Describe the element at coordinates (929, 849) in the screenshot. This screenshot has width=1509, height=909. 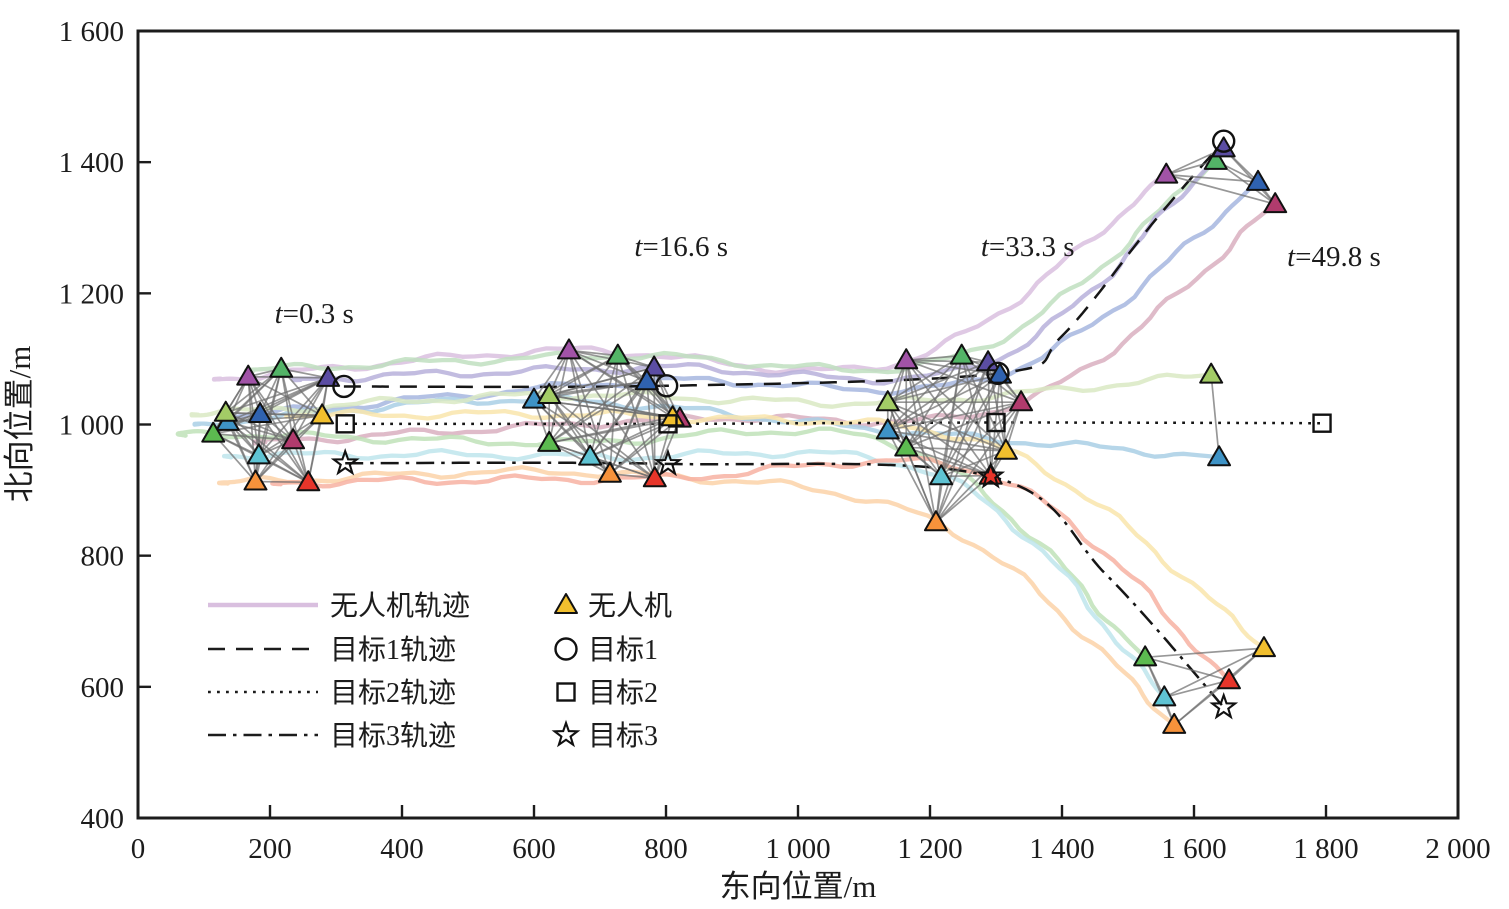
I see `x-tick-label: 1 200` at that location.